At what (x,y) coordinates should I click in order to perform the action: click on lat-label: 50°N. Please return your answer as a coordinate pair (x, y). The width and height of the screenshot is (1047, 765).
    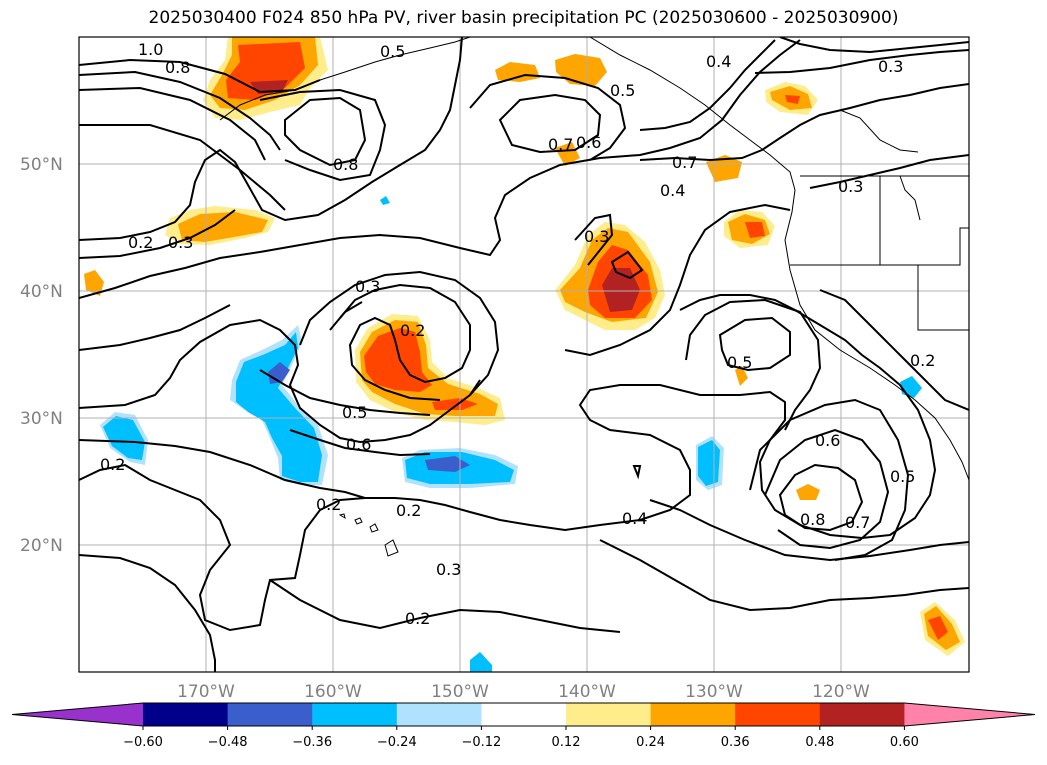
    Looking at the image, I should click on (41, 165).